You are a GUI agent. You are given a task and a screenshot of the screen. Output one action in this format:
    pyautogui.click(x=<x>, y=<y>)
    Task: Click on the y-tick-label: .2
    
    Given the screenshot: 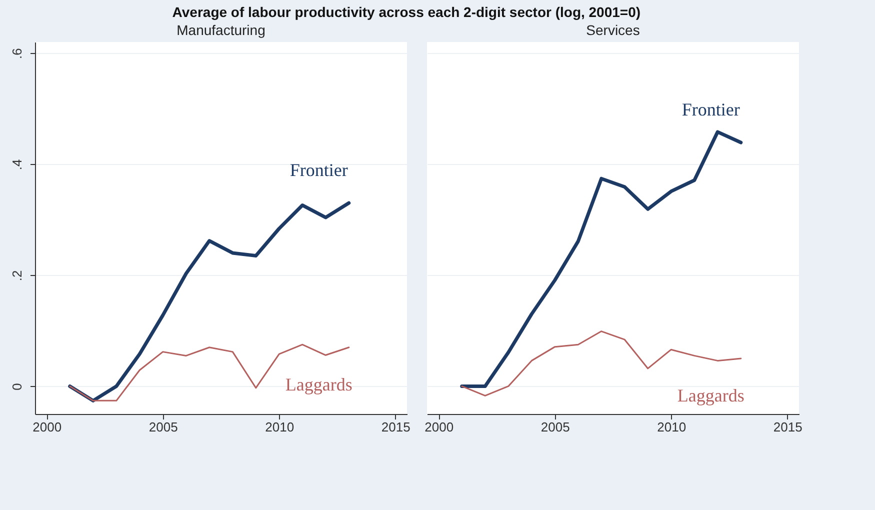 What is the action you would take?
    pyautogui.click(x=17, y=276)
    